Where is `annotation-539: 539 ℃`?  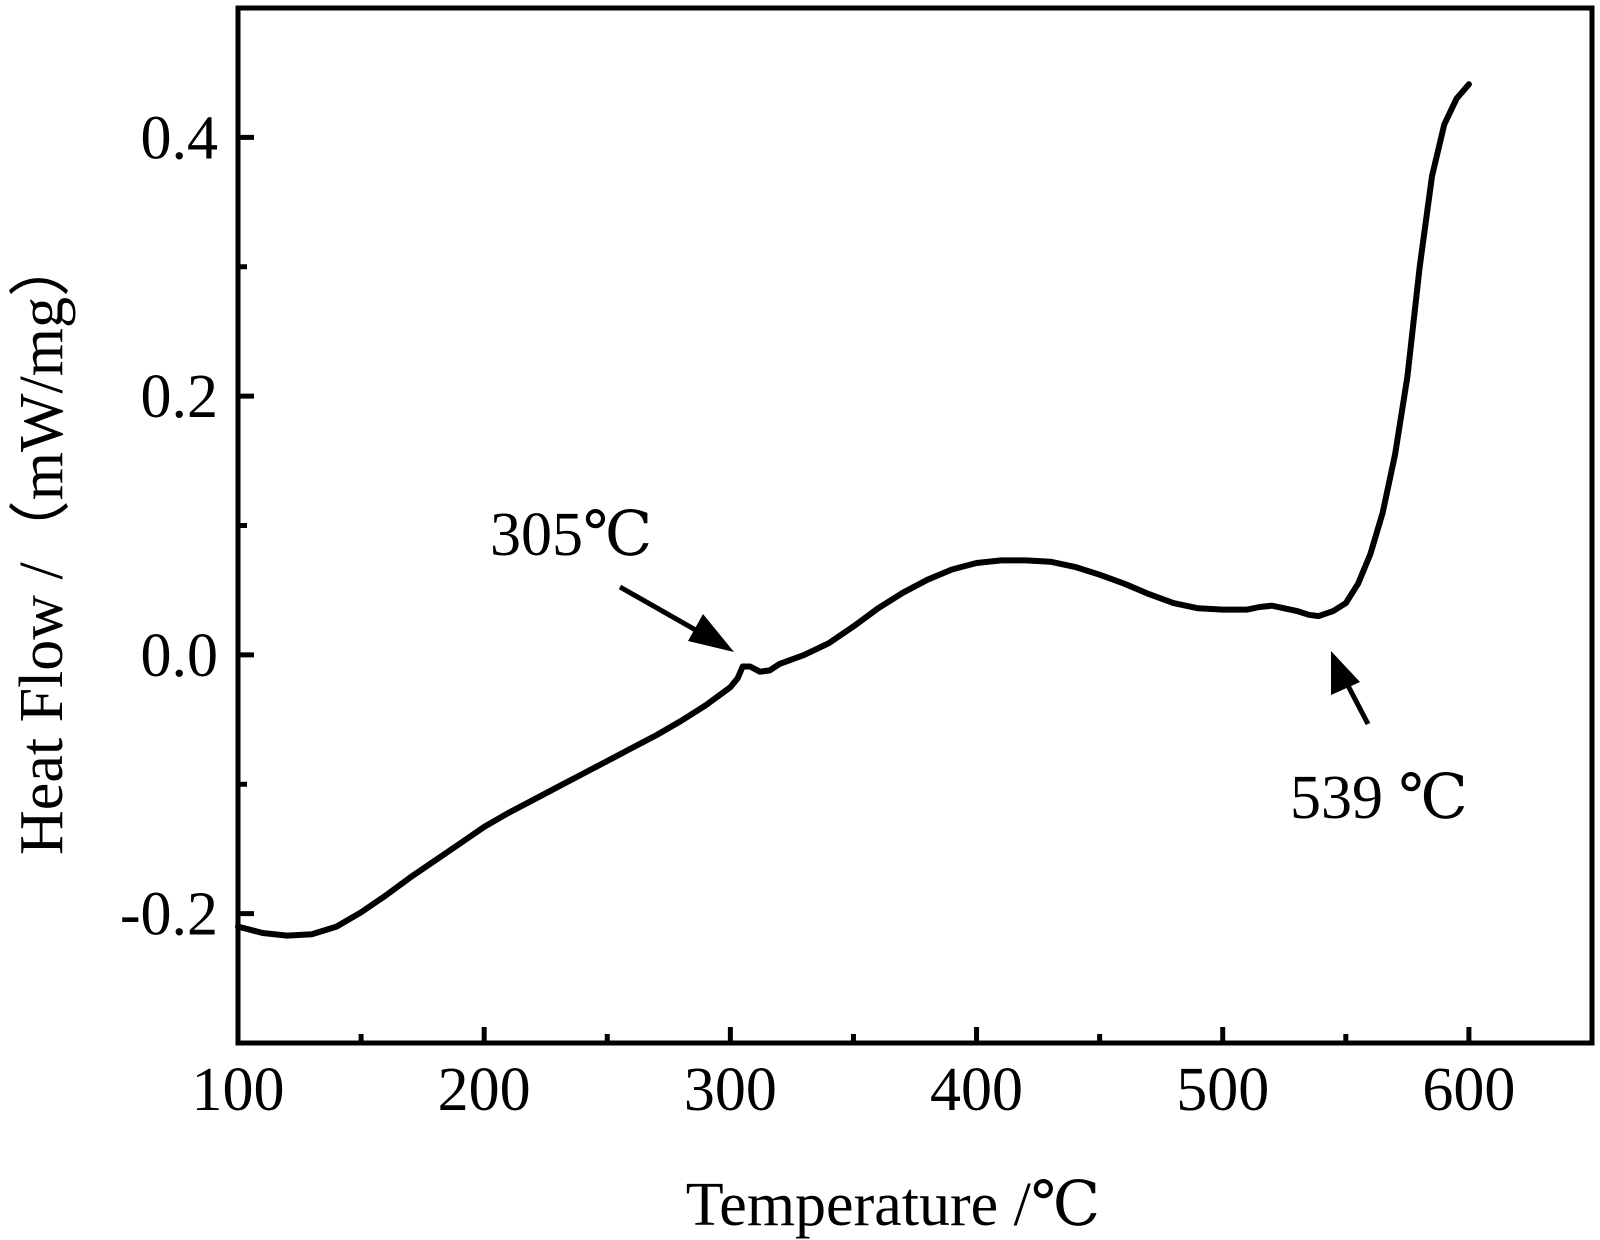
annotation-539: 539 ℃ is located at coordinates (1379, 741).